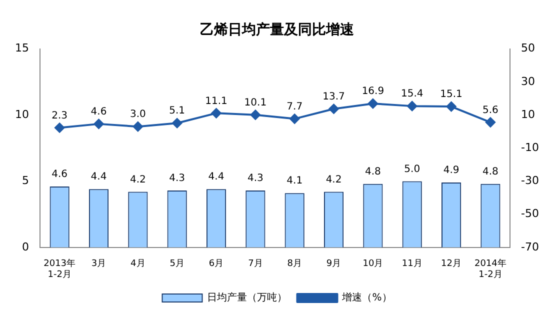  Describe the element at coordinates (216, 264) in the screenshot. I see `x-tick-label: 6月` at that location.